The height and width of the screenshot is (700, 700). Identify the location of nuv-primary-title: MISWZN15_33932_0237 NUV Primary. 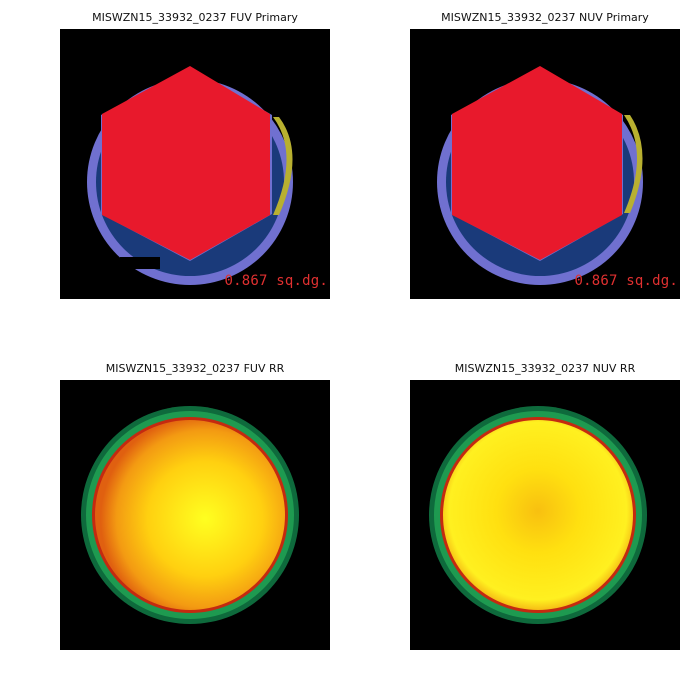
(545, 17).